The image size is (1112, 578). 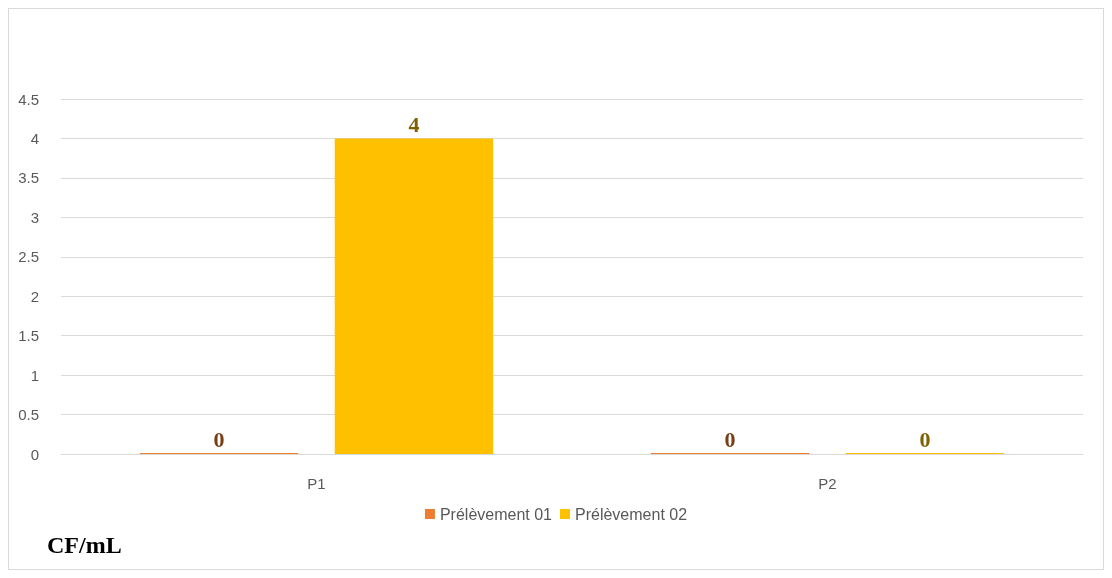 What do you see at coordinates (34, 138) in the screenshot?
I see `y-tick-label: 4` at bounding box center [34, 138].